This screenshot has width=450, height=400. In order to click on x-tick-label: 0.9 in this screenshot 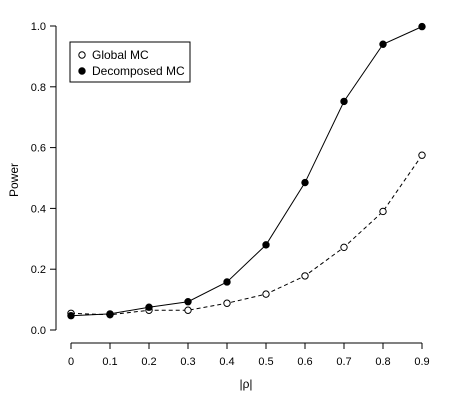, I will do `click(421, 362)`.